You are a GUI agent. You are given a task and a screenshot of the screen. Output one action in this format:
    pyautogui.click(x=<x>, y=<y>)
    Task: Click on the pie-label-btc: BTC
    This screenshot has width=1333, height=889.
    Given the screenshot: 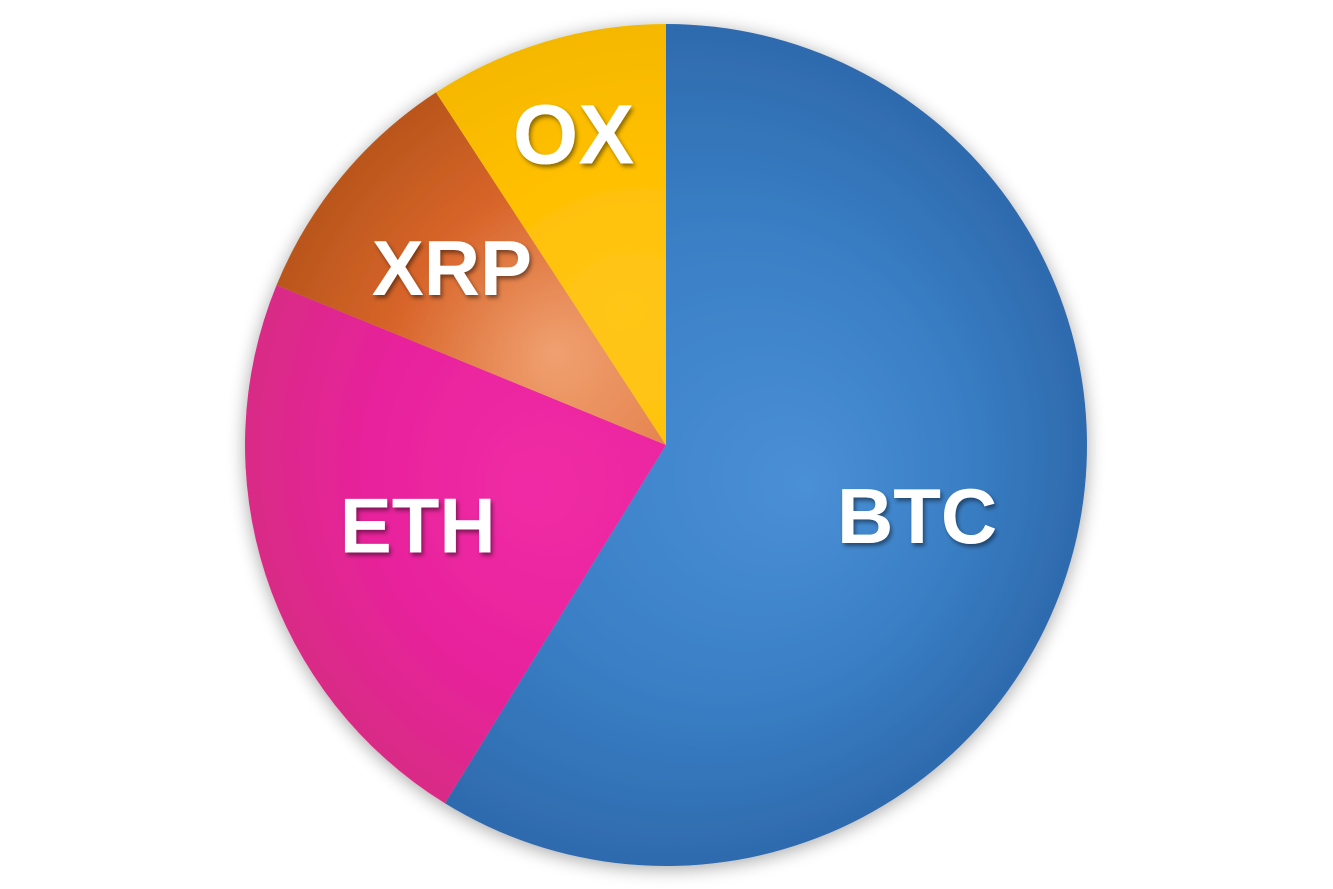 What is the action you would take?
    pyautogui.click(x=917, y=516)
    